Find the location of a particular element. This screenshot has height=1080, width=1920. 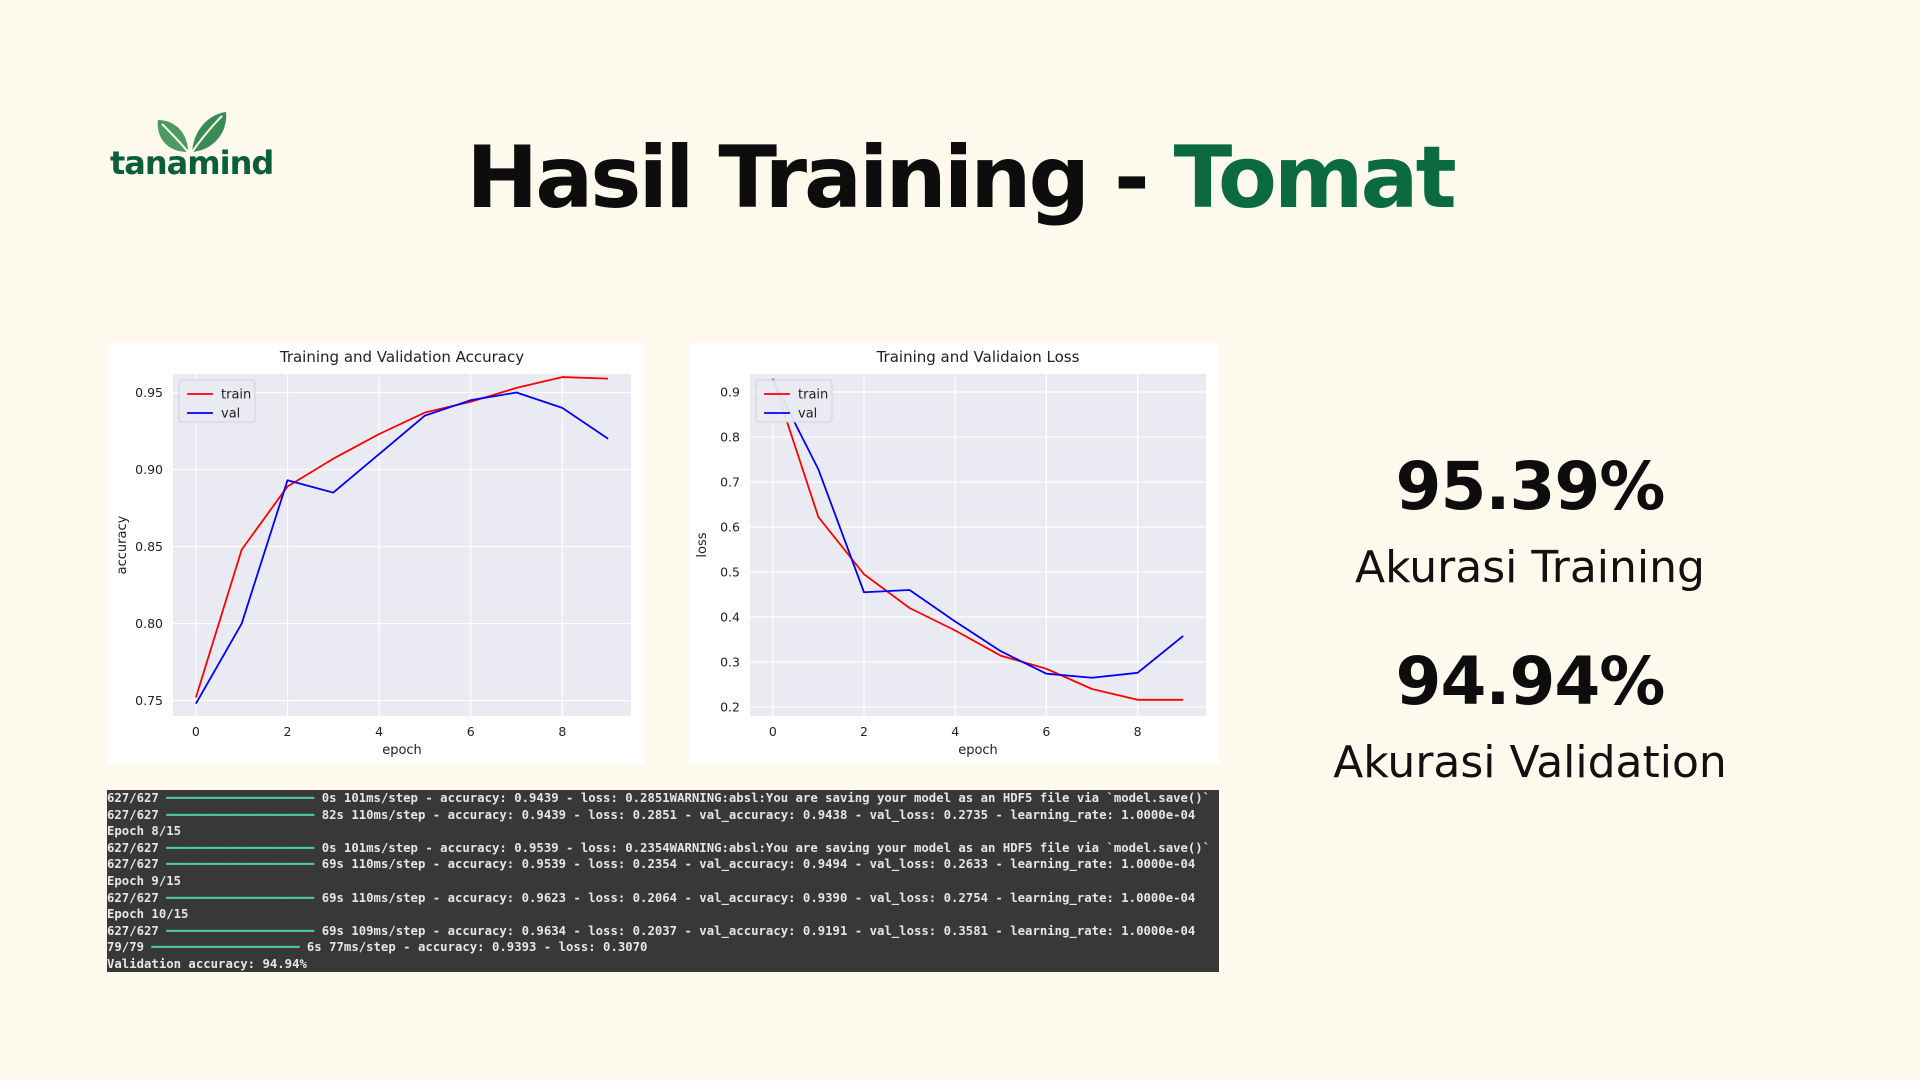

training-accuracy-label: Akurasi Training is located at coordinates (1530, 567).